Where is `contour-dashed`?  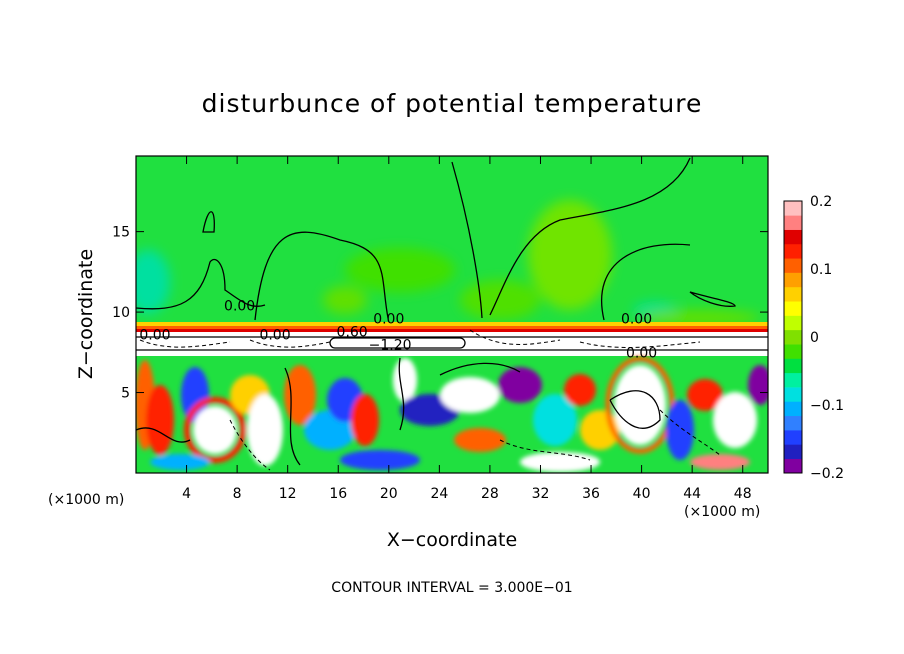 contour-dashed is located at coordinates (430, 400).